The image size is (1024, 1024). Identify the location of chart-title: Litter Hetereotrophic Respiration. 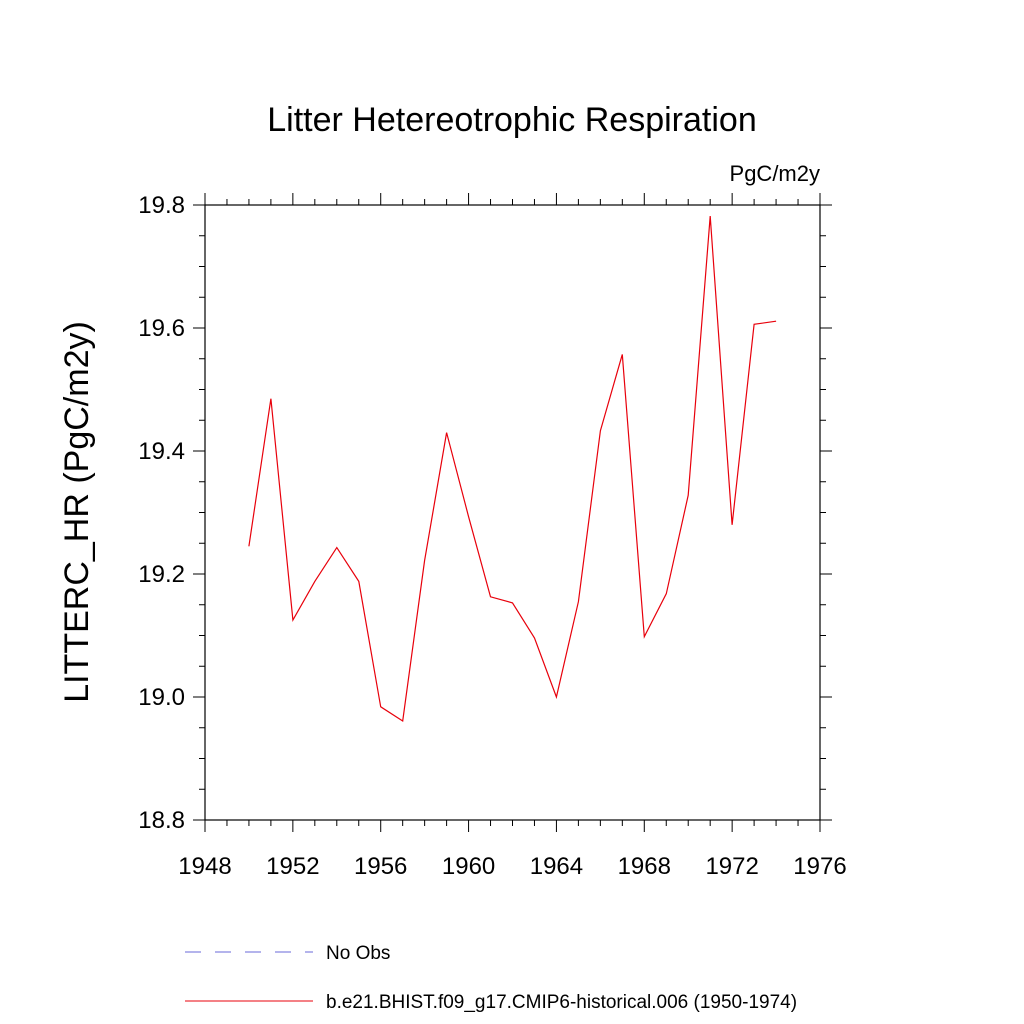
(511, 120).